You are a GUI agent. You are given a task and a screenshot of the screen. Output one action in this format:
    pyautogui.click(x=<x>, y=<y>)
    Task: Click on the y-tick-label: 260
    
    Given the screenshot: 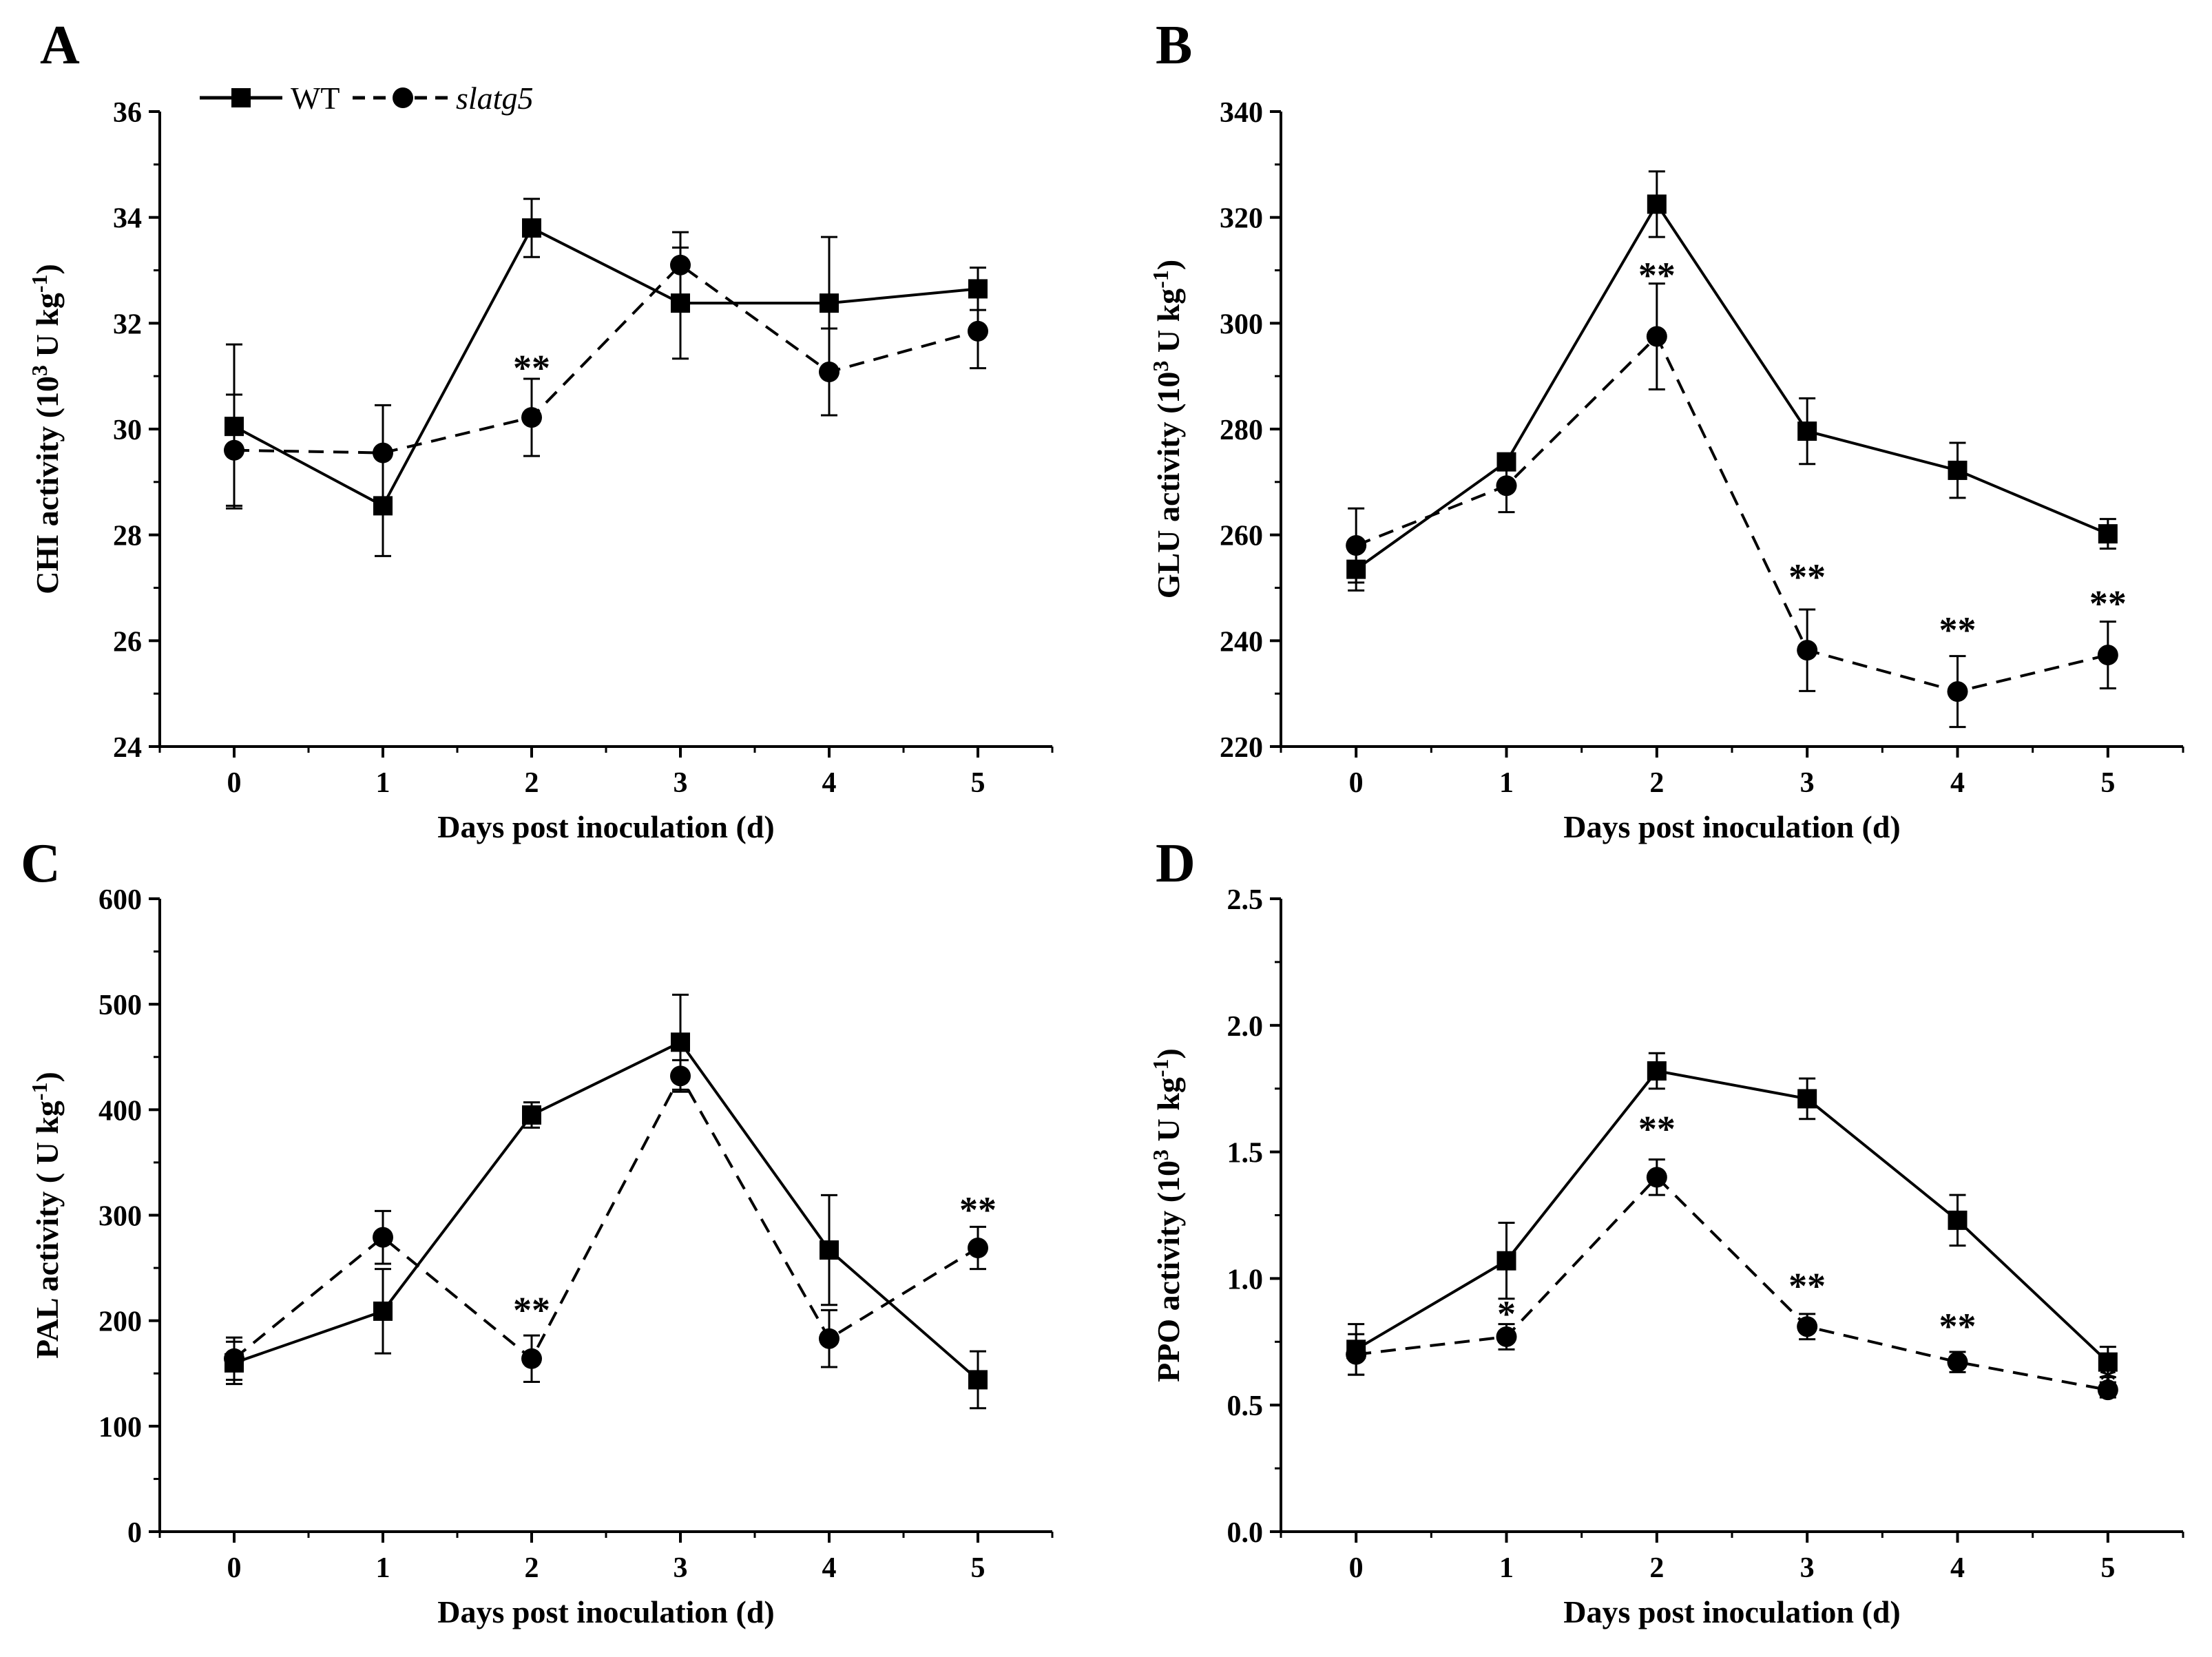 What is the action you would take?
    pyautogui.click(x=1241, y=536)
    